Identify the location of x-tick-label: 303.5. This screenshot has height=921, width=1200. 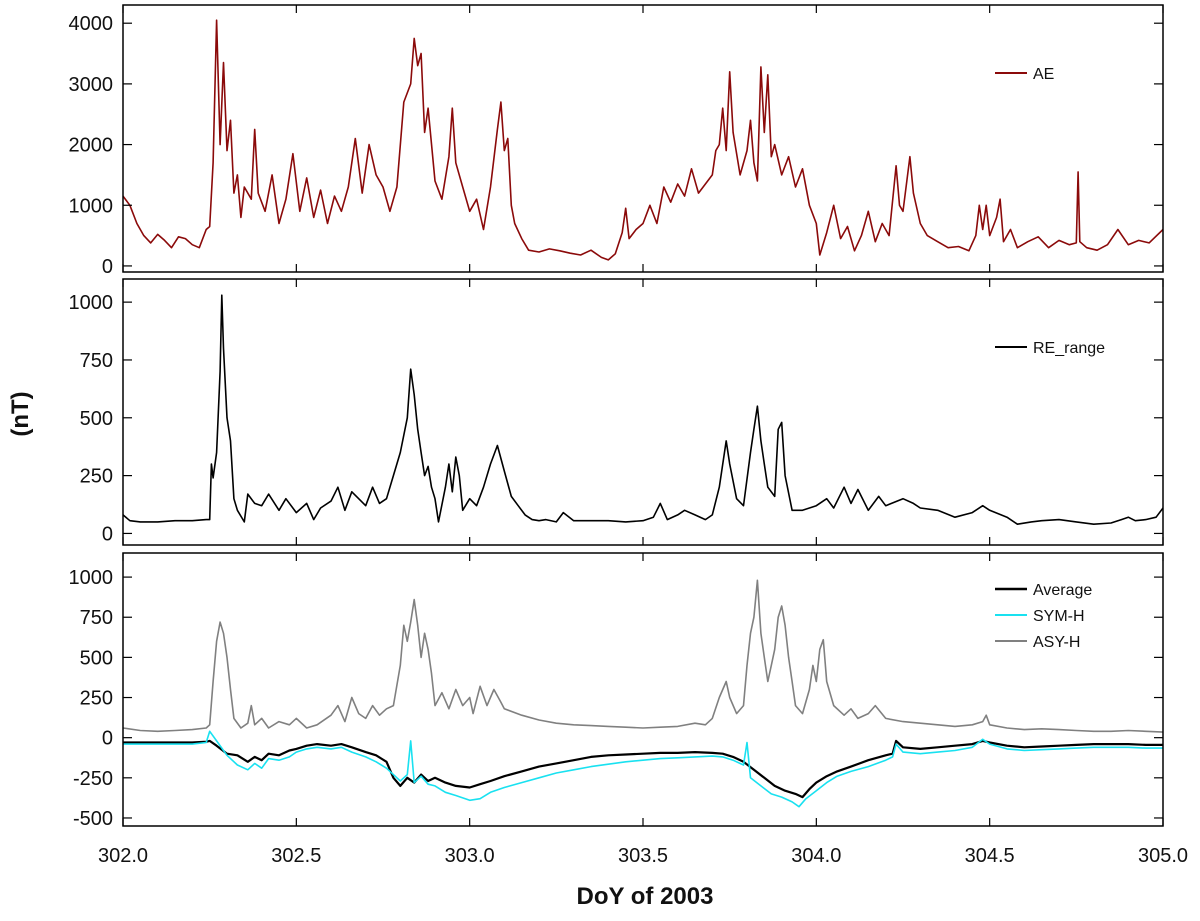
(643, 856).